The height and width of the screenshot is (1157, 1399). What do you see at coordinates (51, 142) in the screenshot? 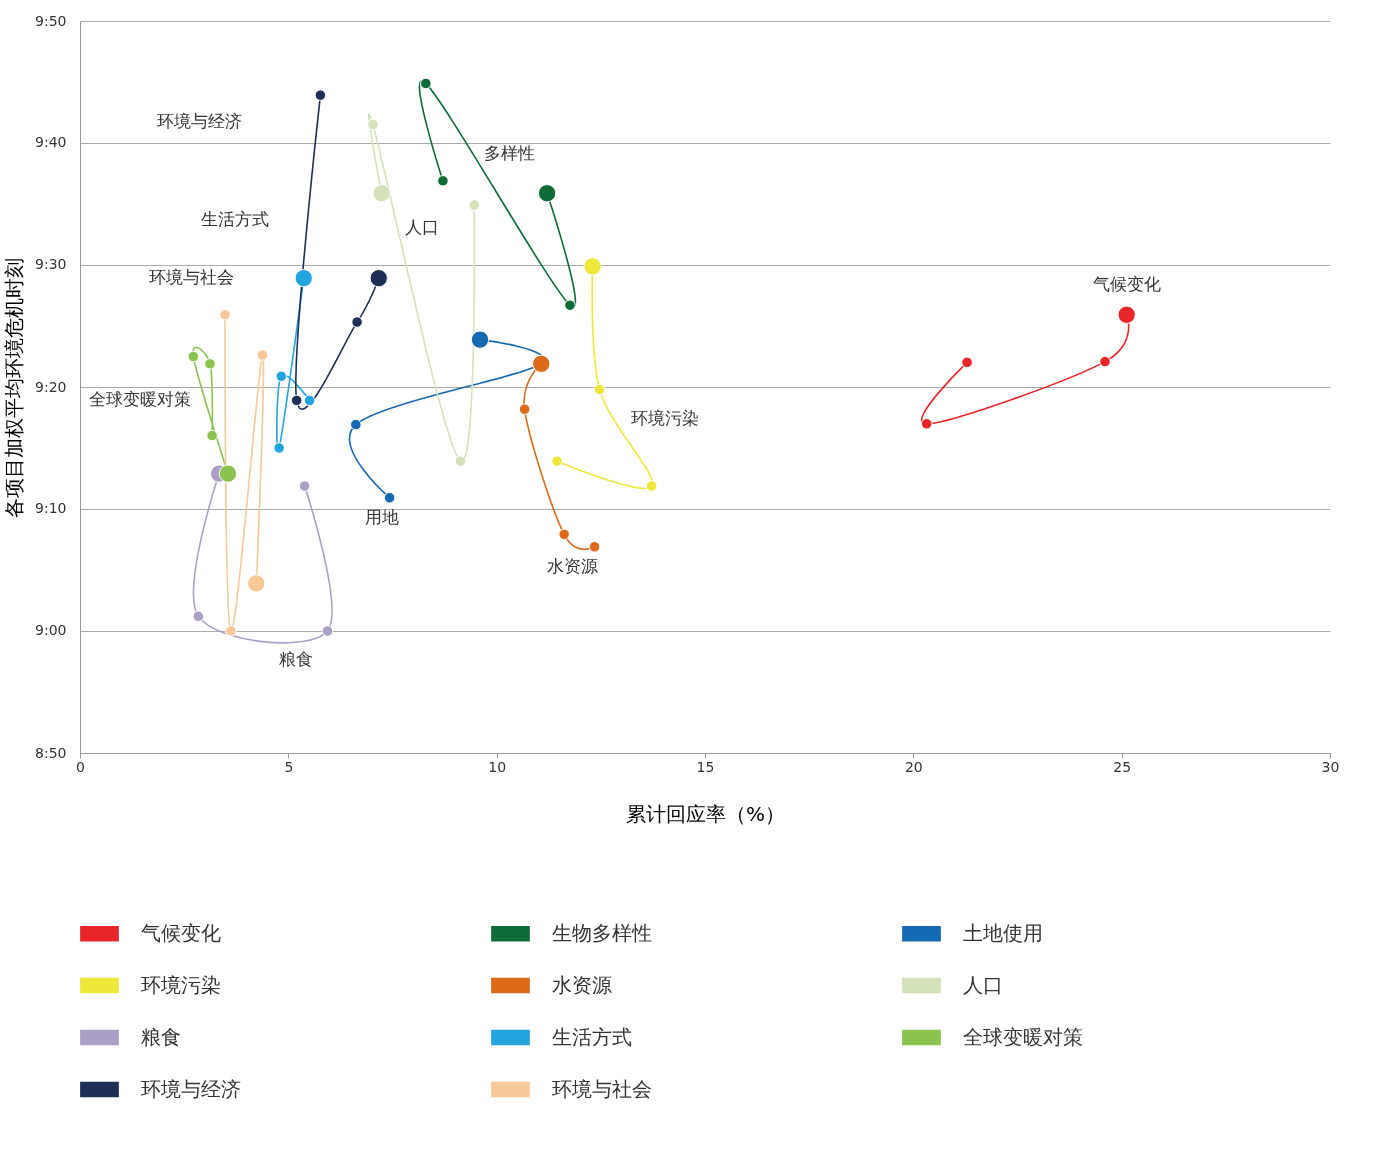
I see `y-tick-label: 9:40` at bounding box center [51, 142].